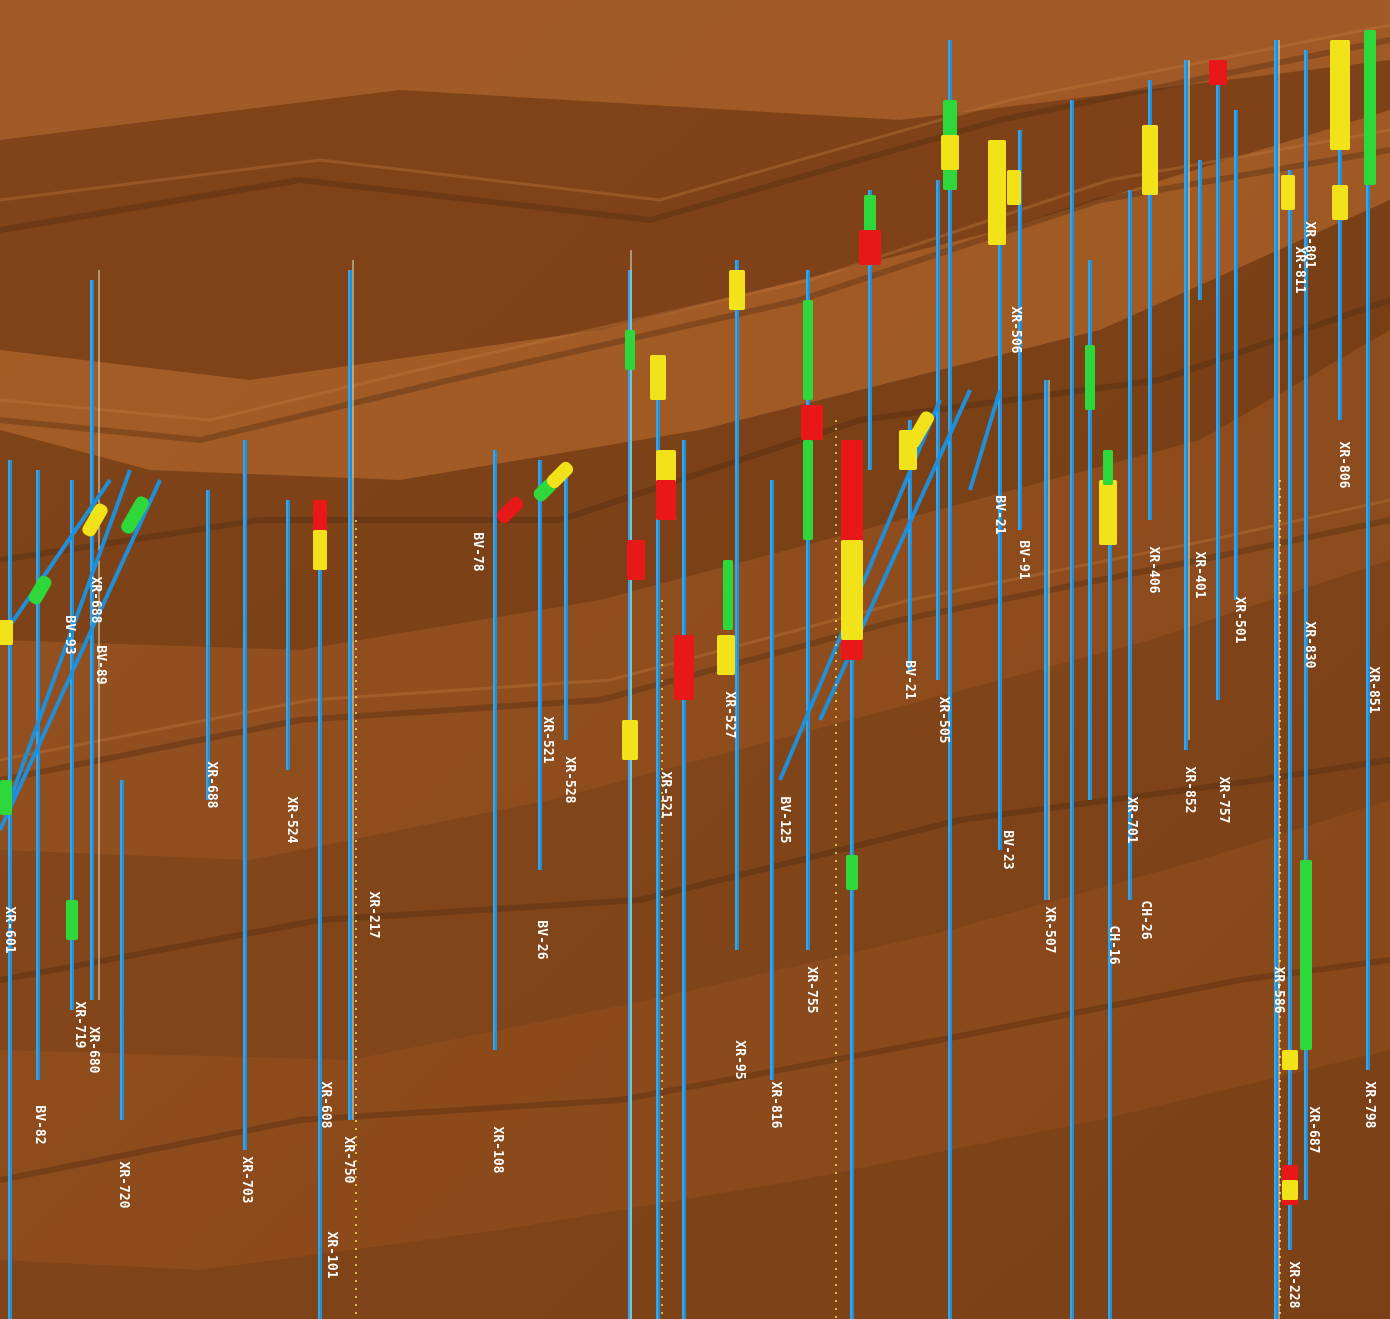  I want to click on drillhole-label: BV-89, so click(100, 664).